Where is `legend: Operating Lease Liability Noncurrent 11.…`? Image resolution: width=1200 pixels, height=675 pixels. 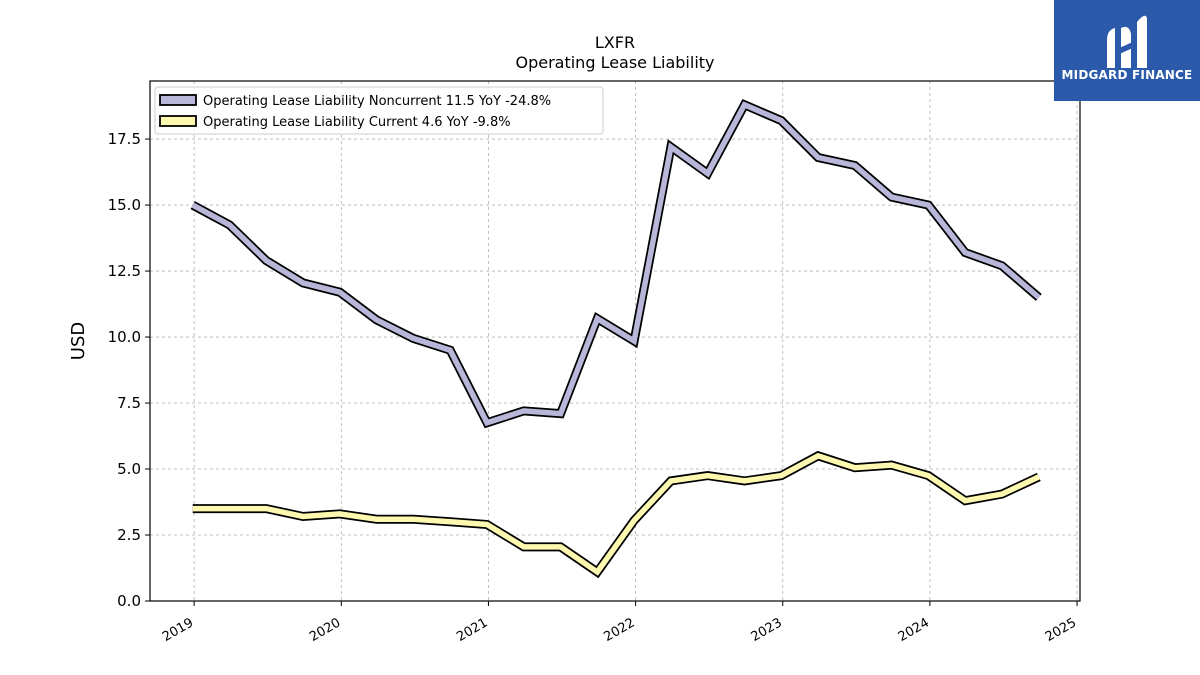 legend: Operating Lease Liability Noncurrent 11.… is located at coordinates (379, 110).